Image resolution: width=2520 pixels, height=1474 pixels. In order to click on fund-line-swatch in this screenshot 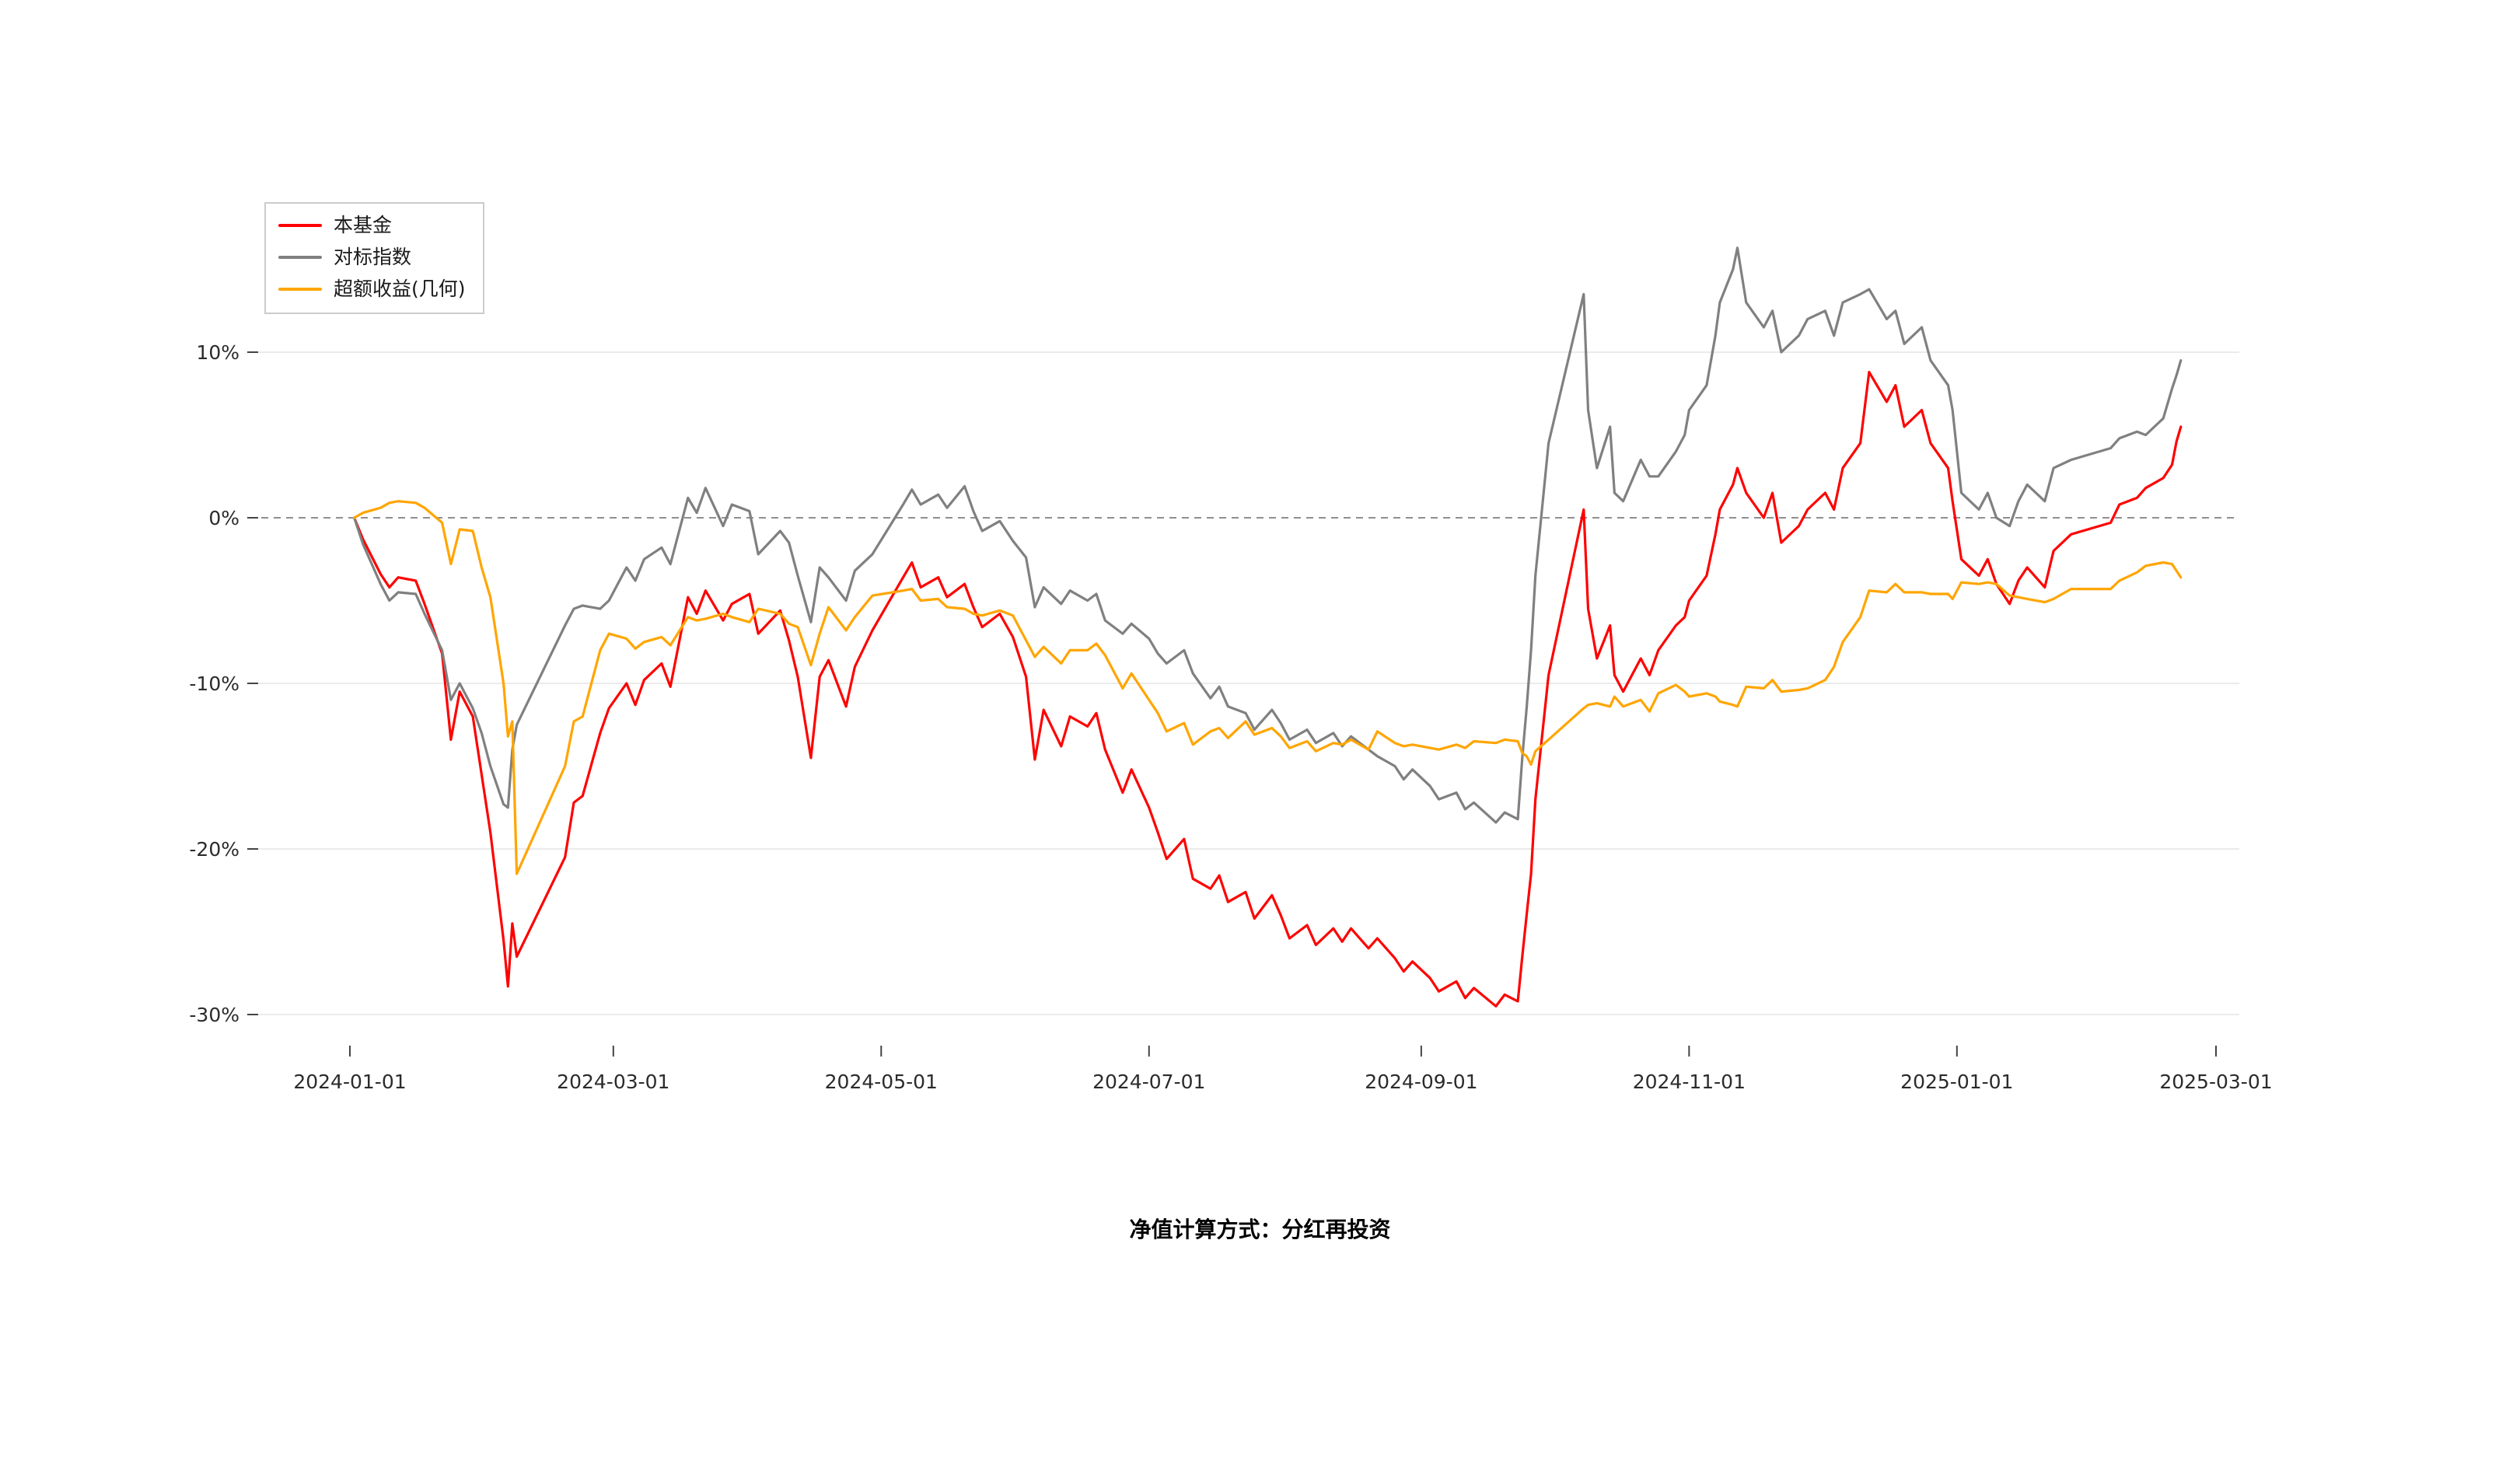, I will do `click(300, 225)`.